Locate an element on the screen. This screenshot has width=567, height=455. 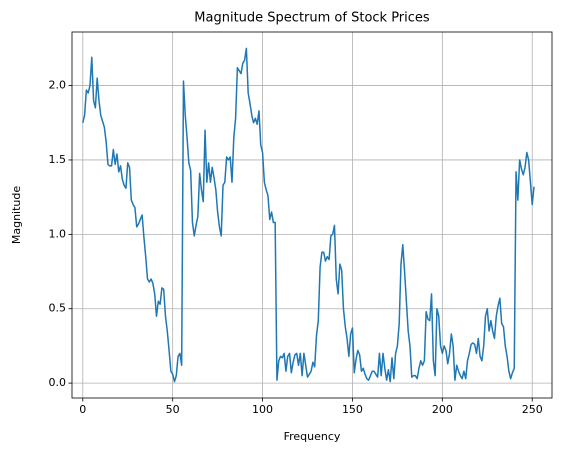
y-tick-label: 0.5 is located at coordinates (58, 308).